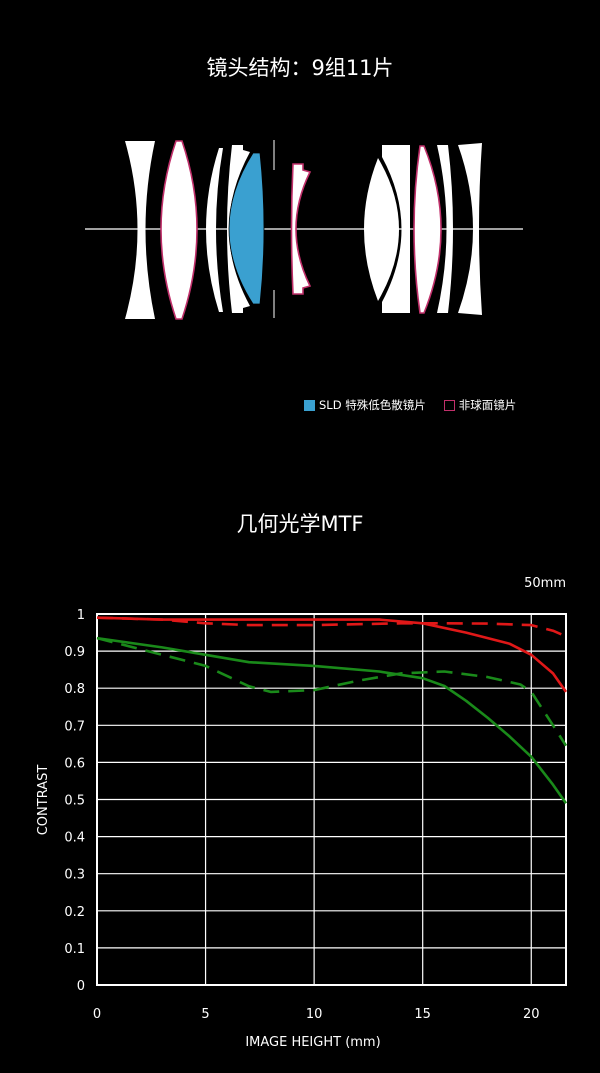 This screenshot has height=1073, width=600. I want to click on y-tick-label: 0.9, so click(74, 652).